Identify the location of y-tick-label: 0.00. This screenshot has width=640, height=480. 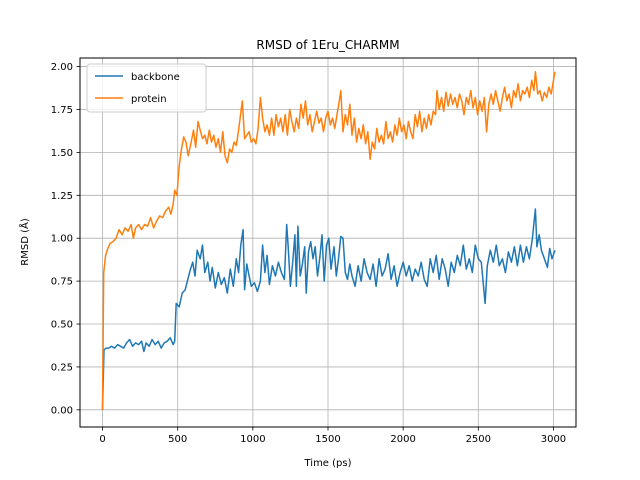
(62, 410).